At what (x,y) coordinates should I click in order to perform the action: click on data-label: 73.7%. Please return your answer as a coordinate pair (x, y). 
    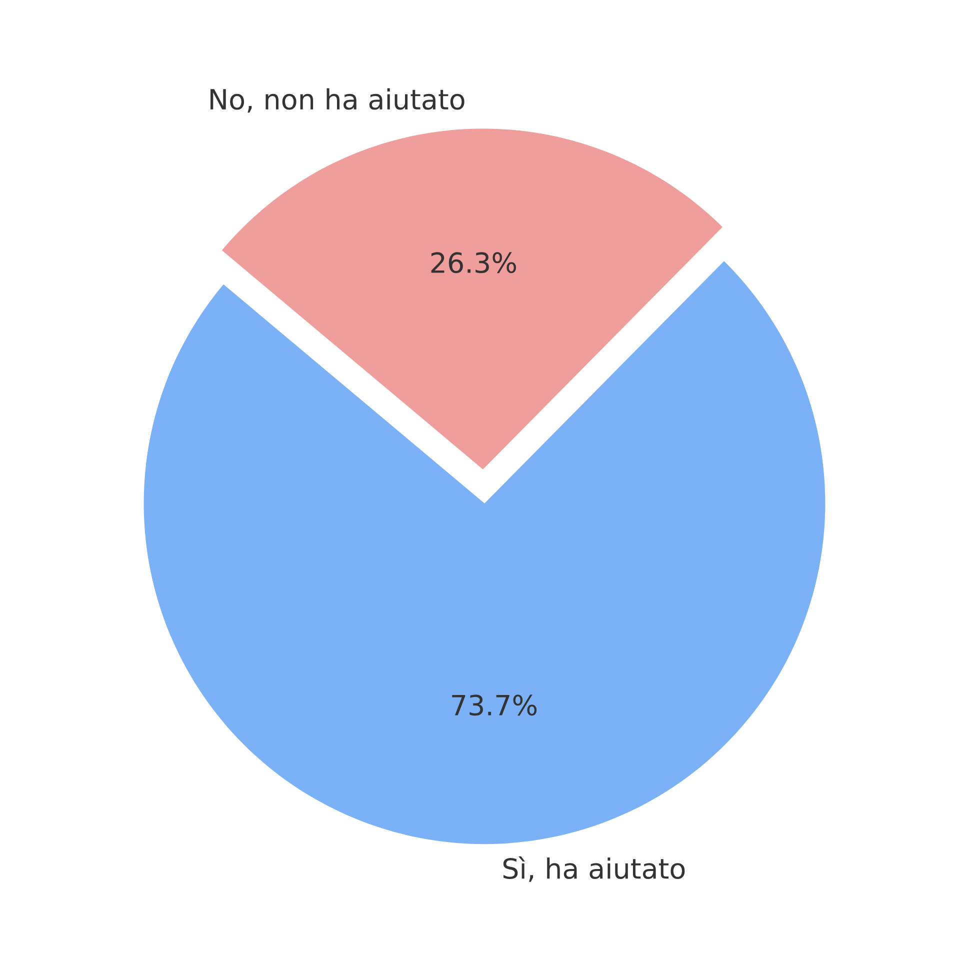
    Looking at the image, I should click on (494, 705).